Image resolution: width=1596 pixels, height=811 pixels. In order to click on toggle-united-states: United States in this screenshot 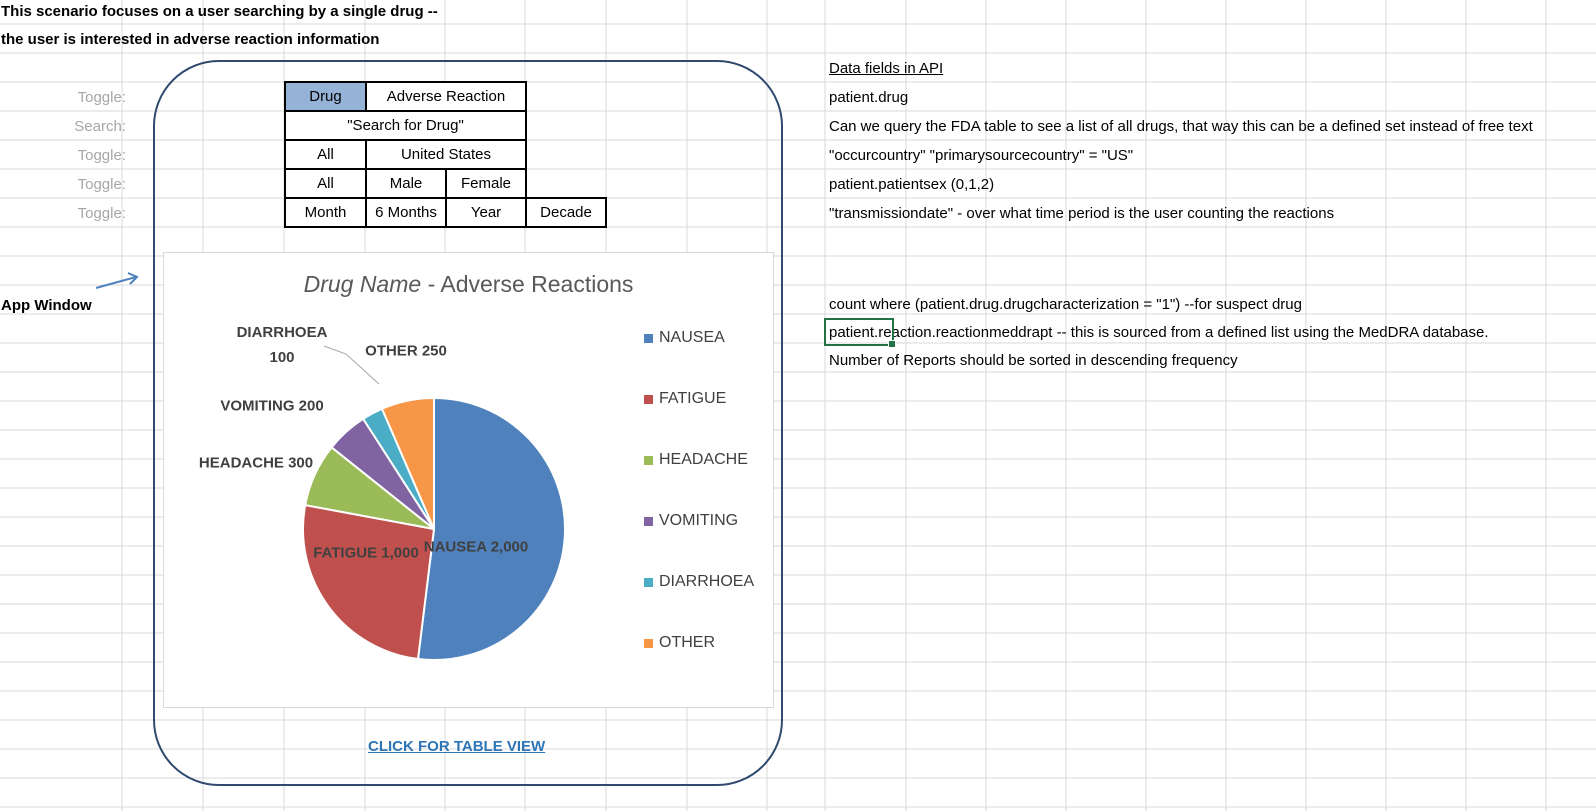, I will do `click(446, 154)`.